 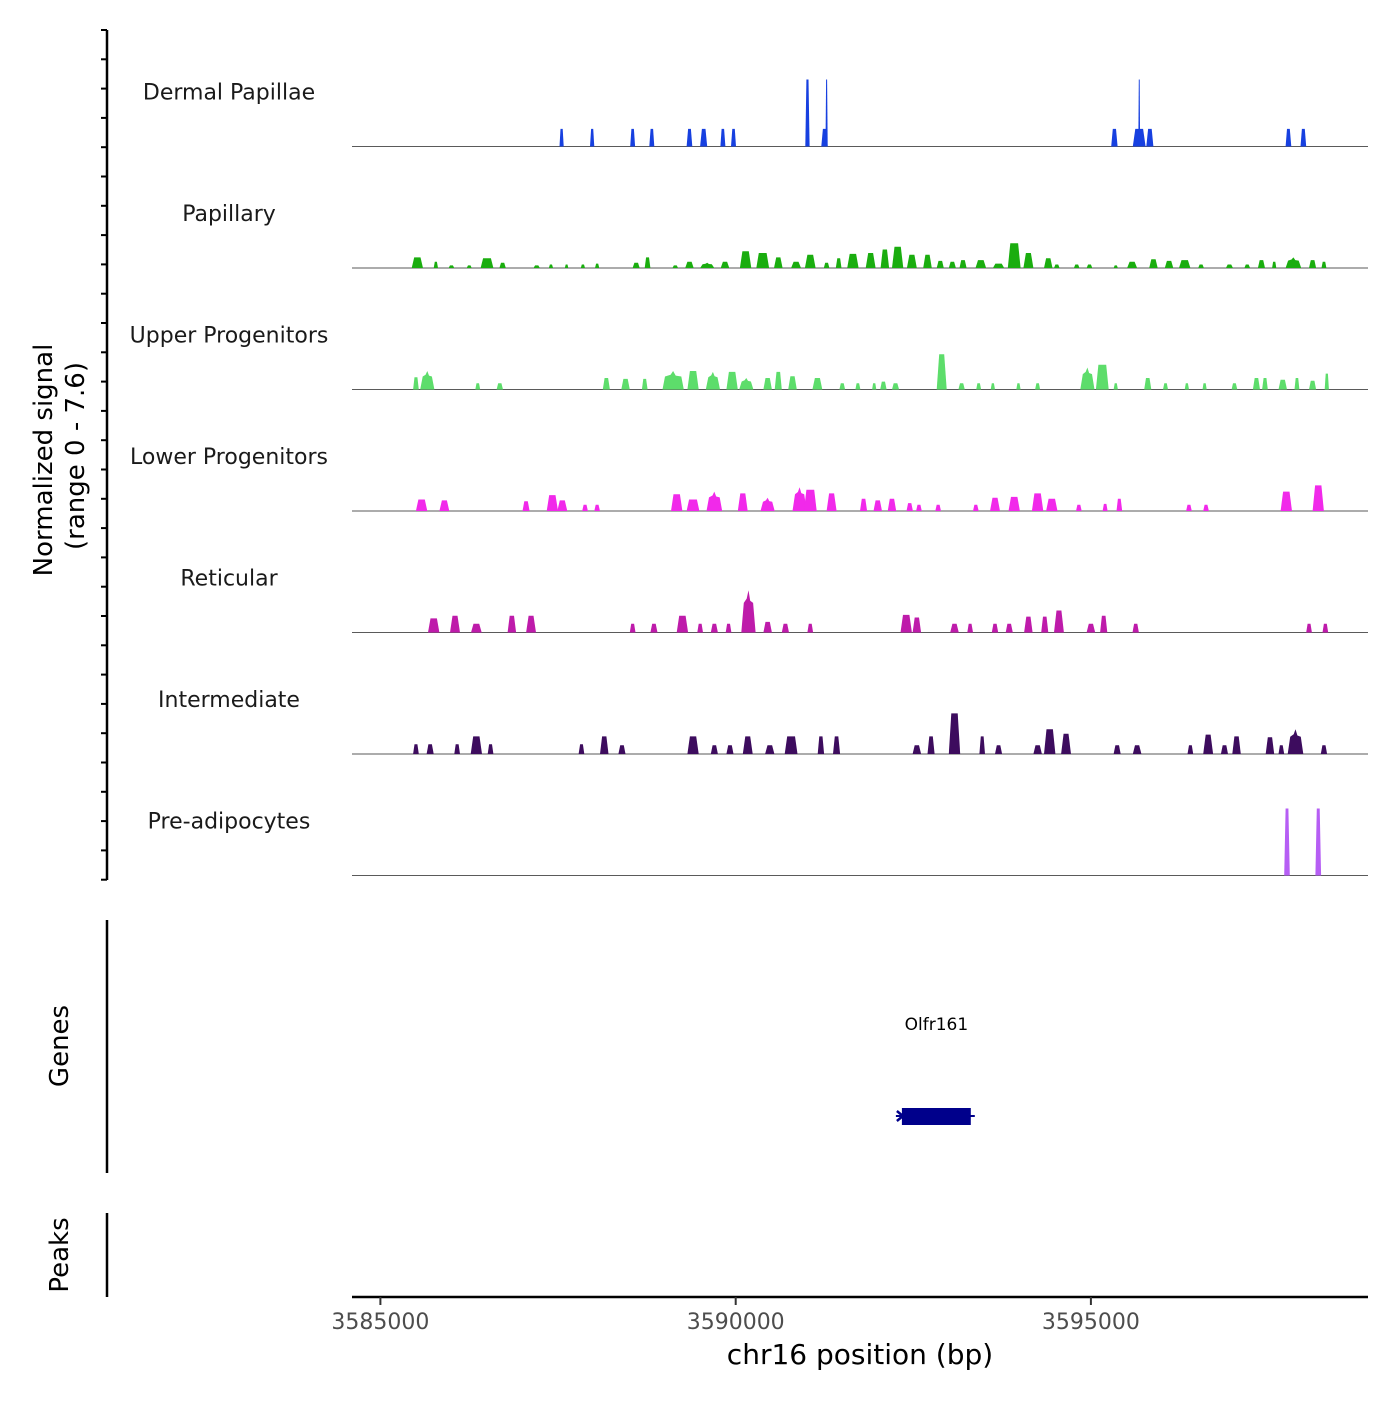 What do you see at coordinates (758, 842) in the screenshot?
I see `track-6: Pre-adipocytes` at bounding box center [758, 842].